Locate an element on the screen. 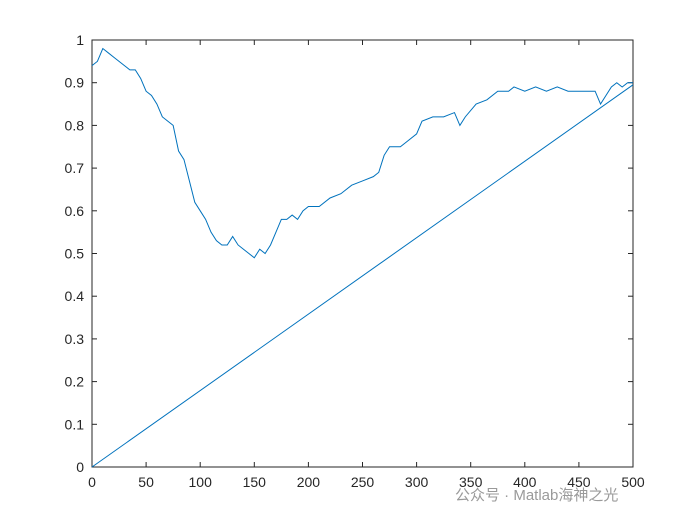 This screenshot has height=525, width=700. y-tick-label: 0.1 is located at coordinates (75, 424).